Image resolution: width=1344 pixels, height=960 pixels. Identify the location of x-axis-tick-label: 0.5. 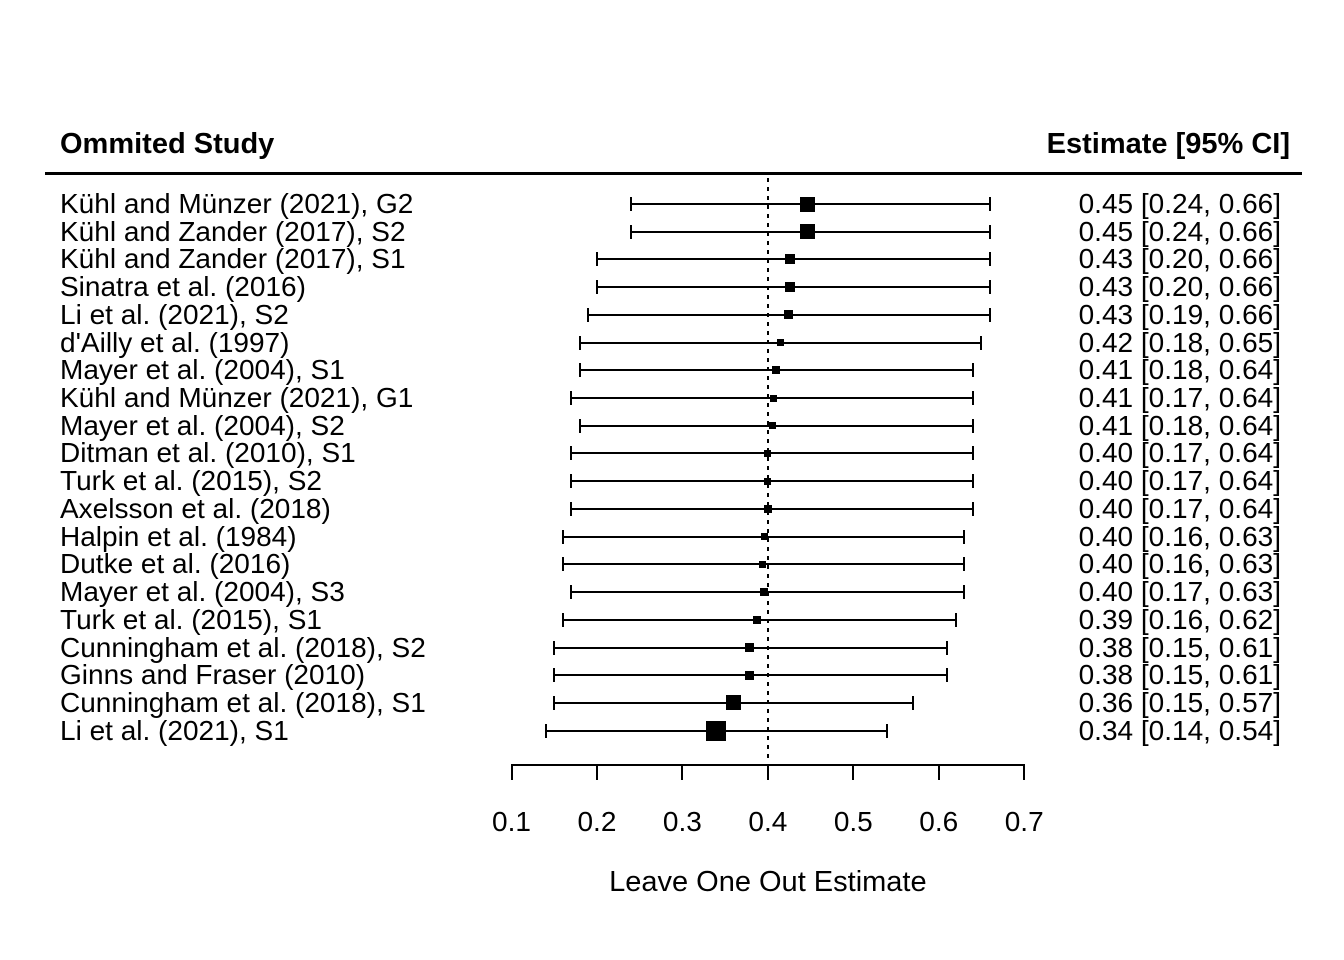
(853, 821).